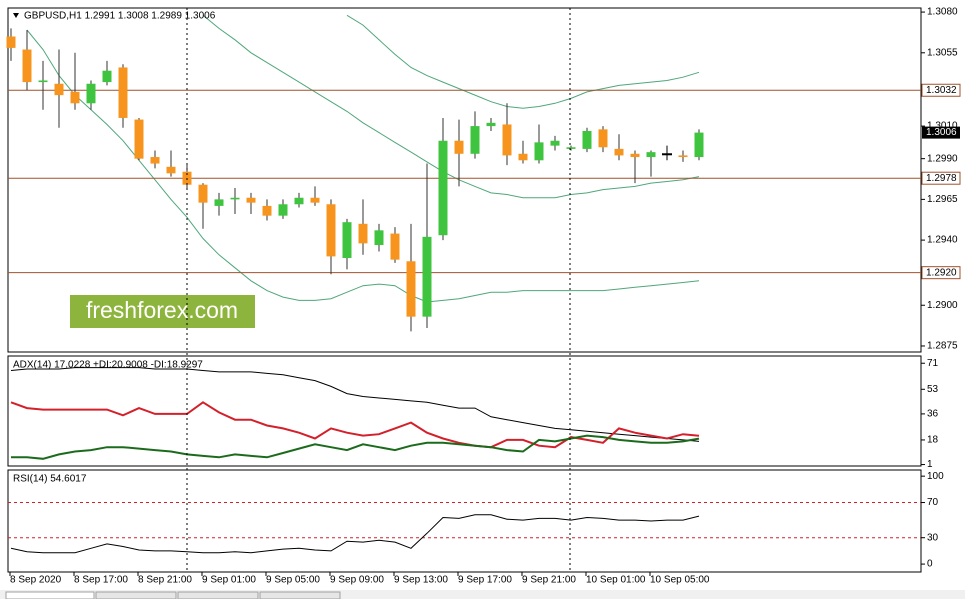 This screenshot has height=599, width=965. Describe the element at coordinates (933, 537) in the screenshot. I see `y-tick-label: 30` at that location.